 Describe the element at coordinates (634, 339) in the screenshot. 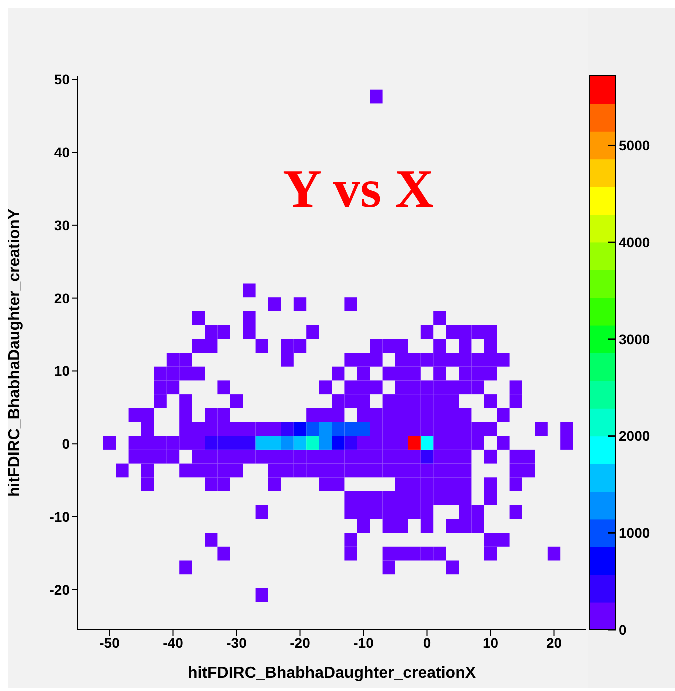

I see `color-bar-label: 3000` at that location.